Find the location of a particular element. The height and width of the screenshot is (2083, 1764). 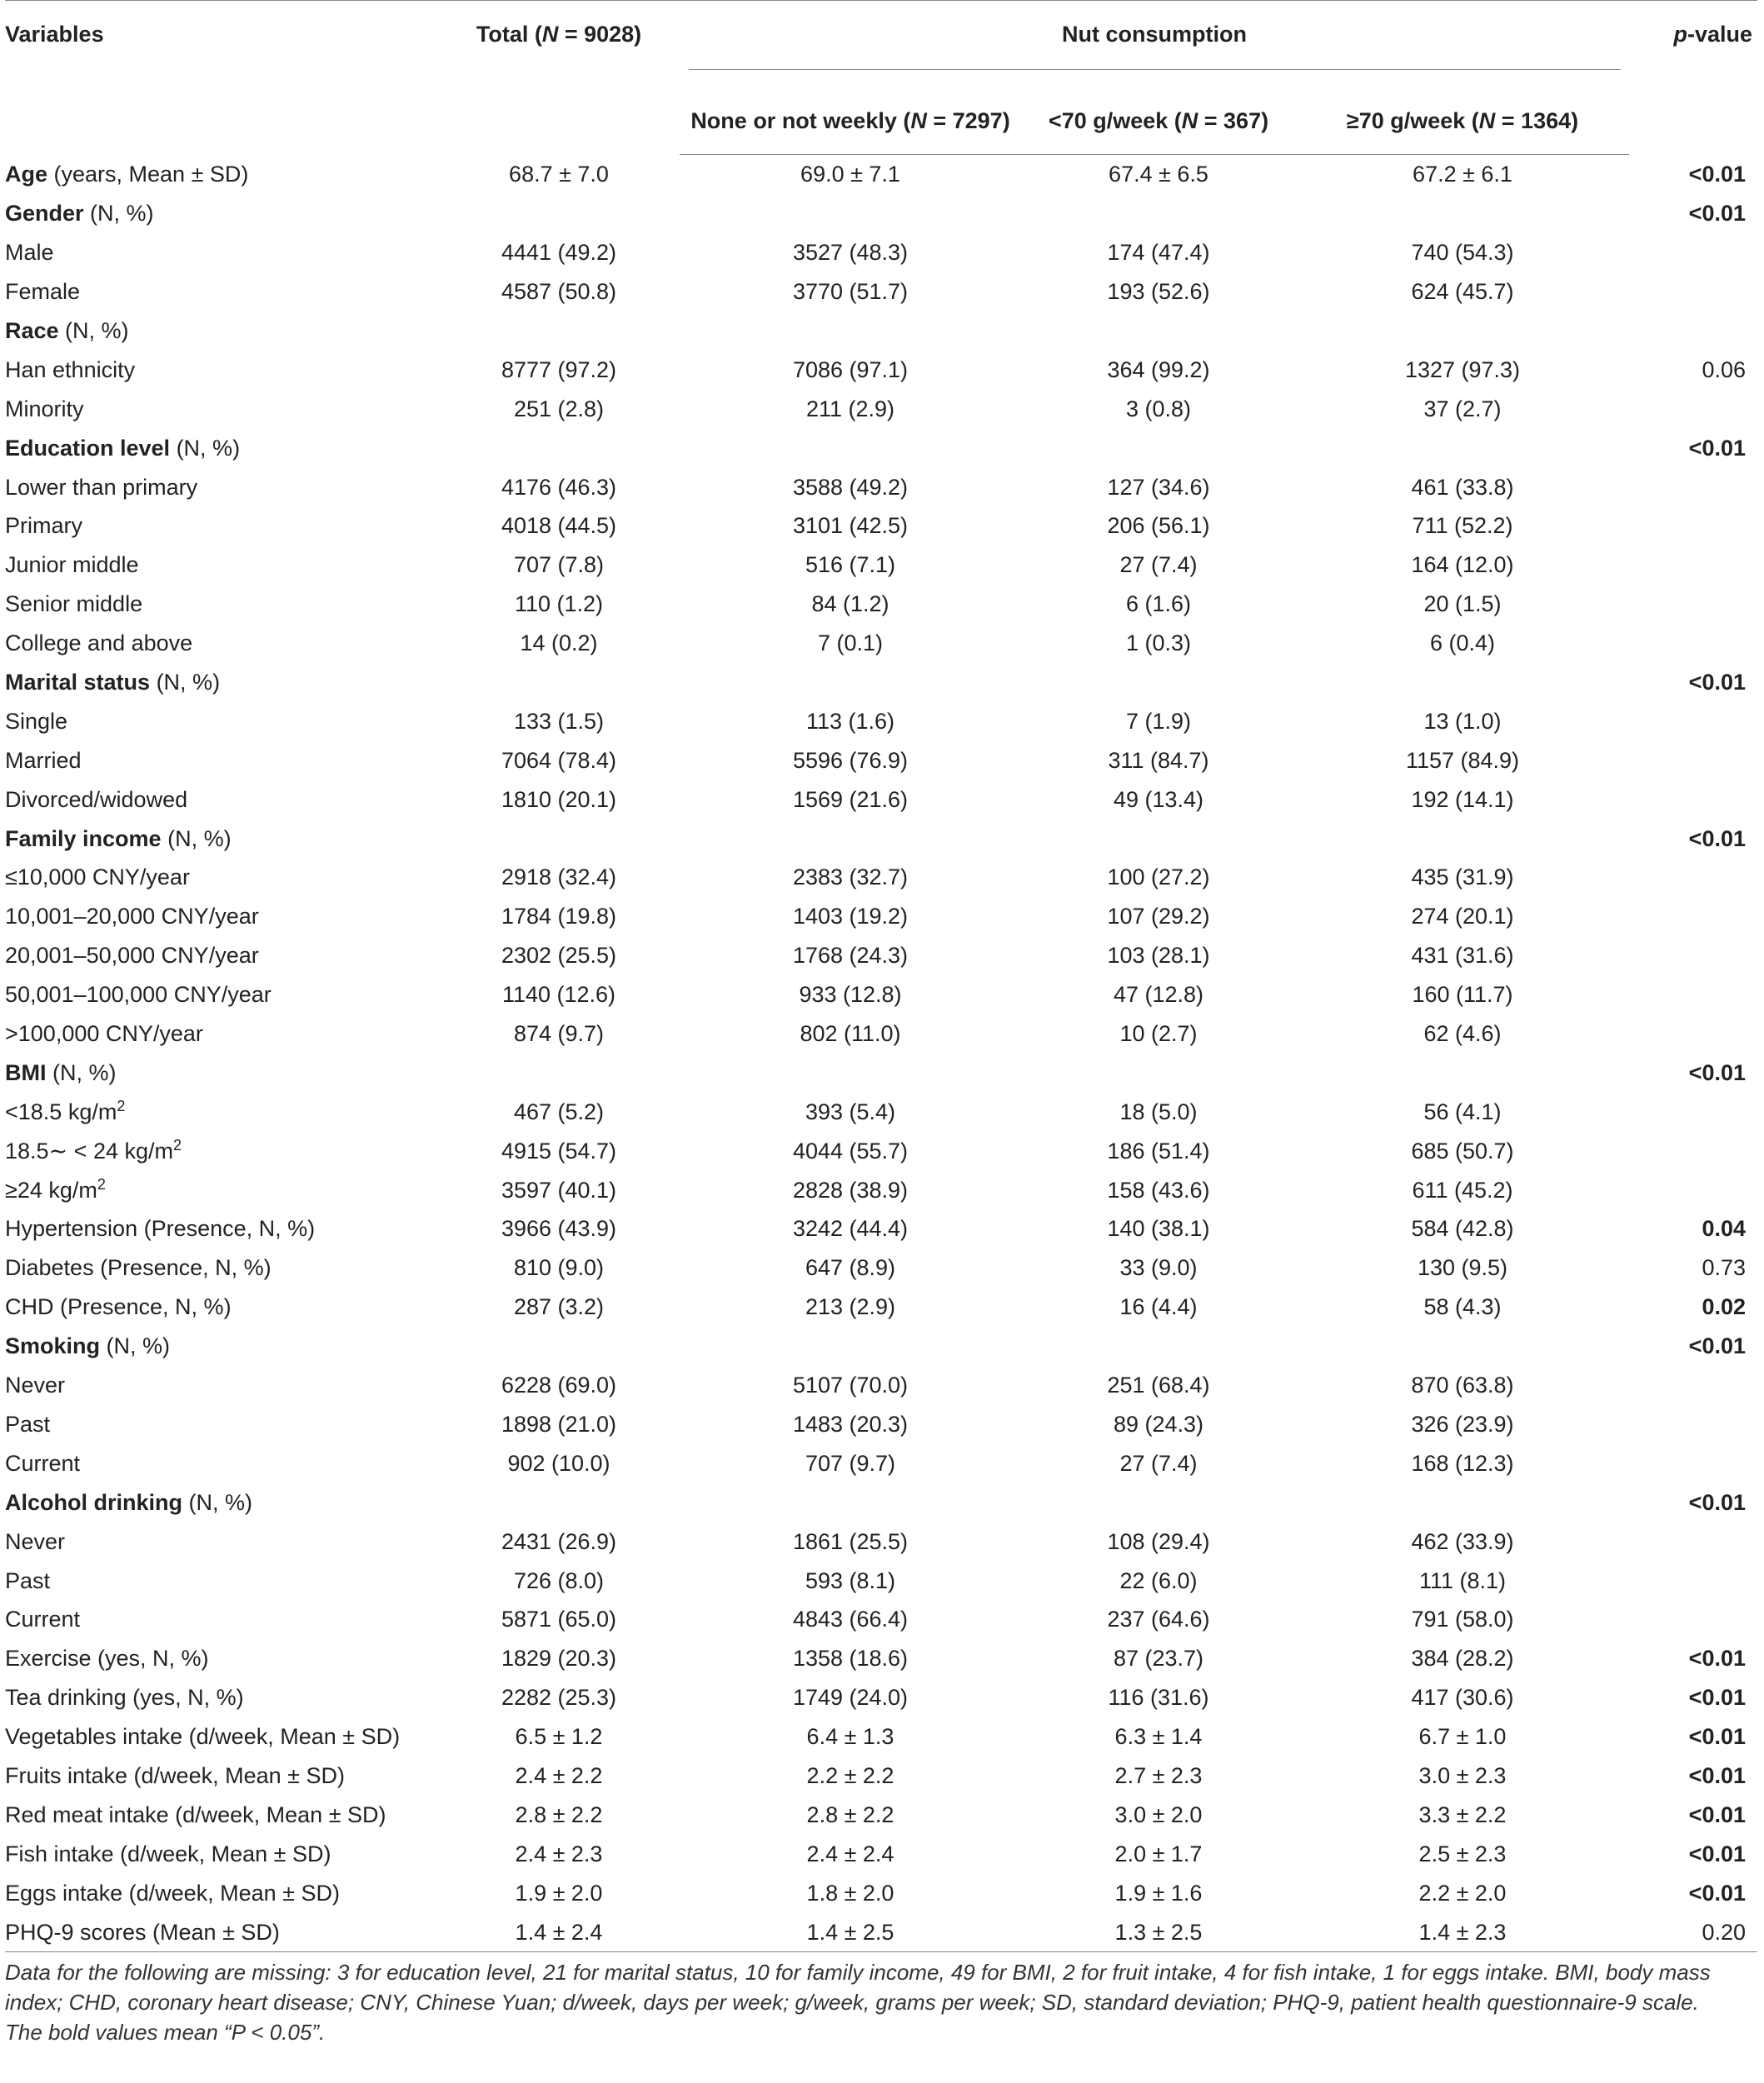

variable-label: Current is located at coordinates (43, 1463).